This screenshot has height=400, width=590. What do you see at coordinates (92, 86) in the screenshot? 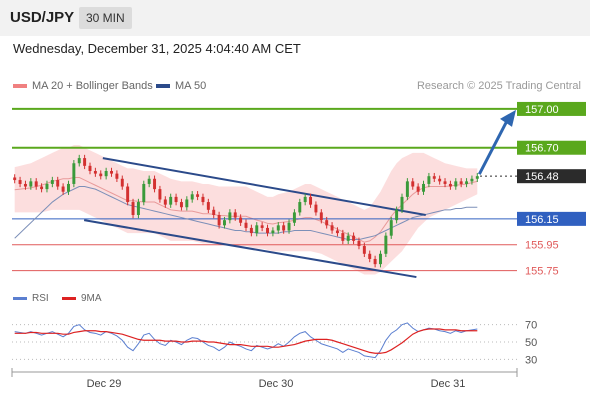
I see `legend-ma20-label: MA 20 + Bollinger Bands` at bounding box center [92, 86].